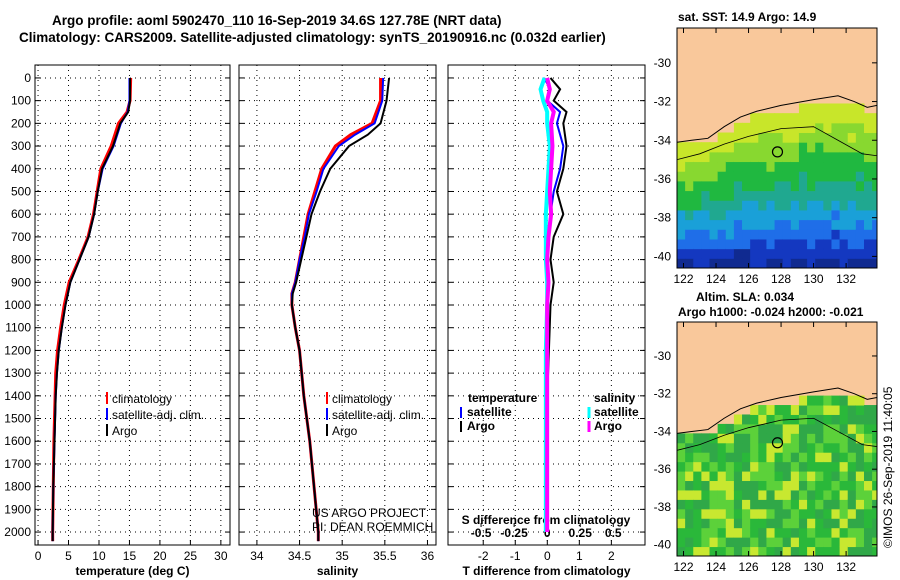  What do you see at coordinates (68, 556) in the screenshot?
I see `x-tick-label: 5` at bounding box center [68, 556].